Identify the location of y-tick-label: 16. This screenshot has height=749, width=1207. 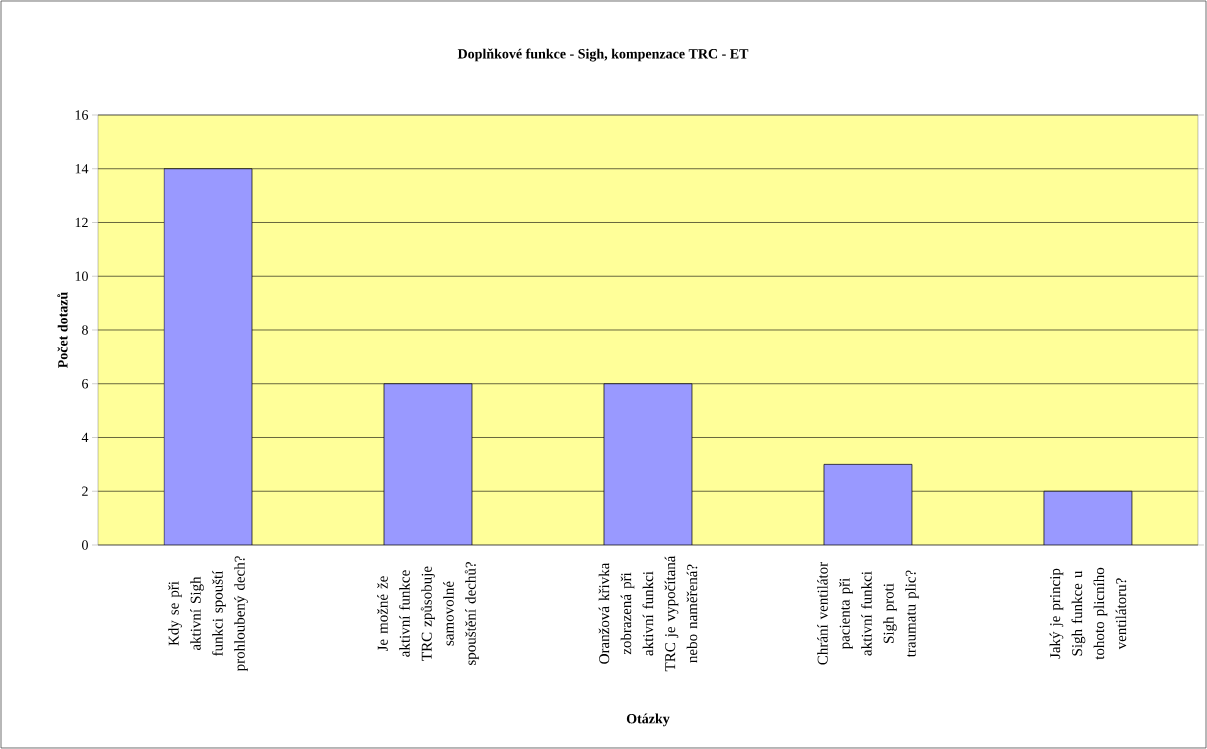
(82, 115).